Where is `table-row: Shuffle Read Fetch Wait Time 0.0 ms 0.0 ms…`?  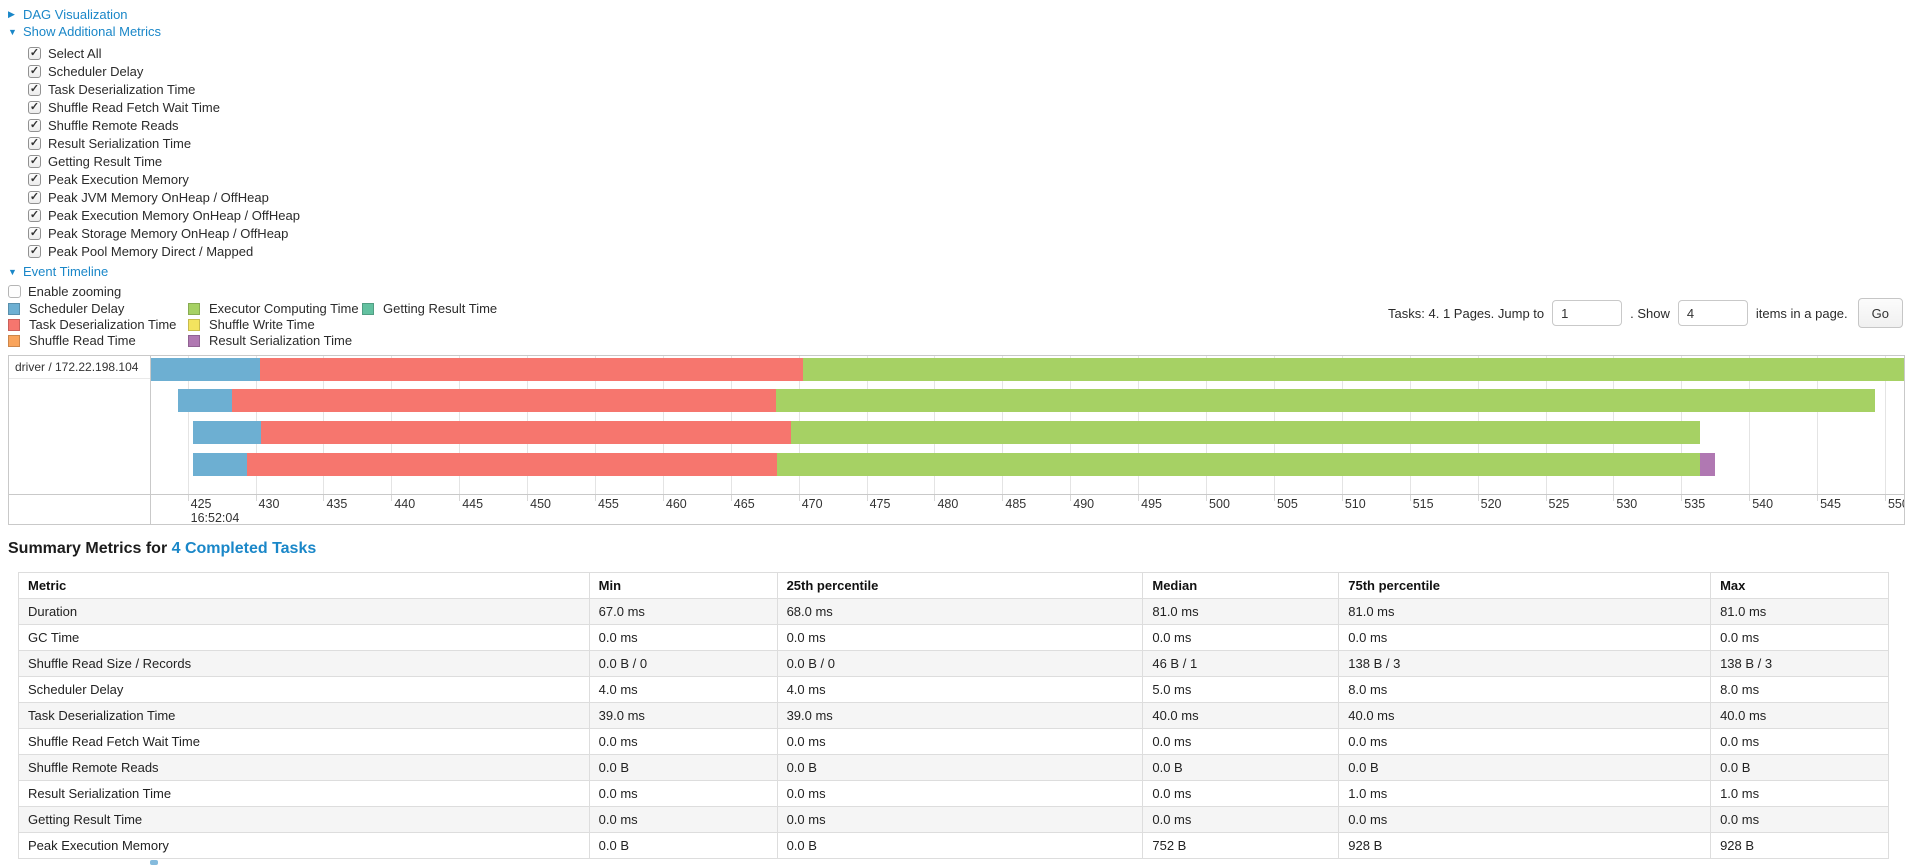 table-row: Shuffle Read Fetch Wait Time 0.0 ms 0.0 ms… is located at coordinates (953, 741).